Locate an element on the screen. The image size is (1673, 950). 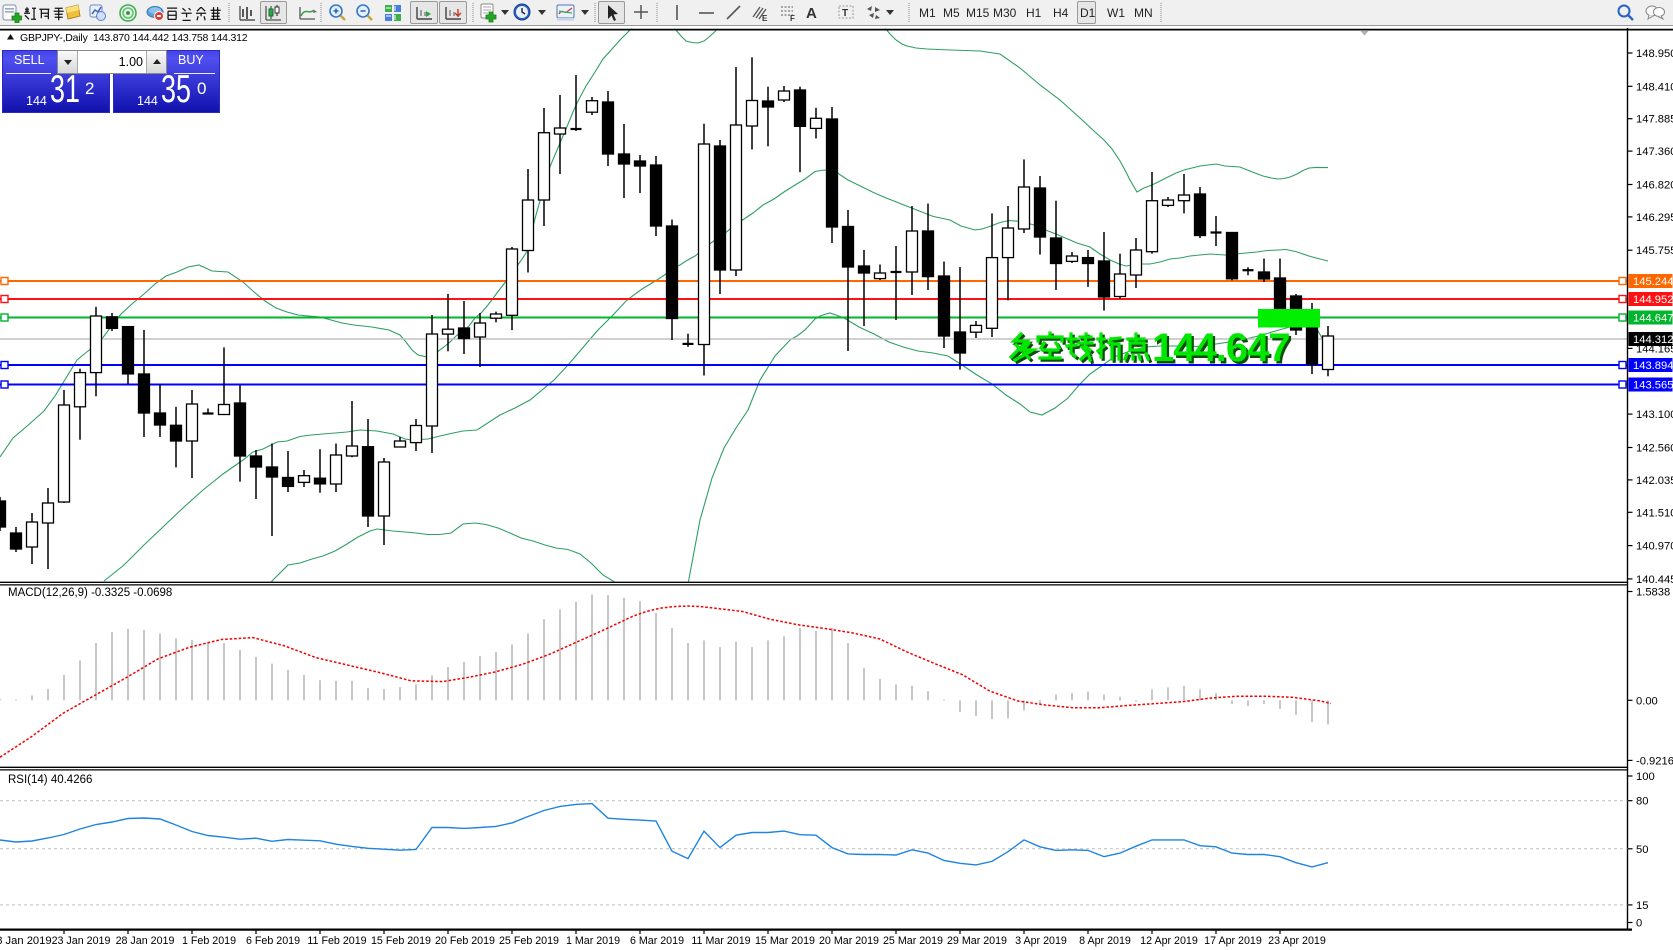
svg-text: 144.952 is located at coordinates (1653, 300).